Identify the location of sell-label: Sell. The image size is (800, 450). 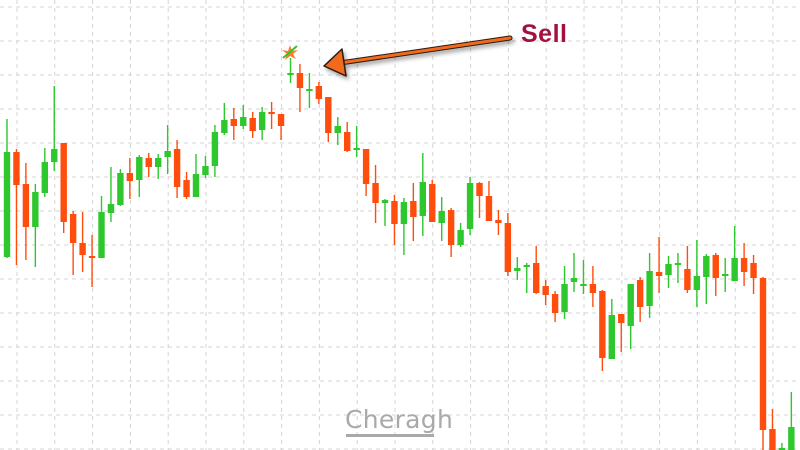
(544, 34).